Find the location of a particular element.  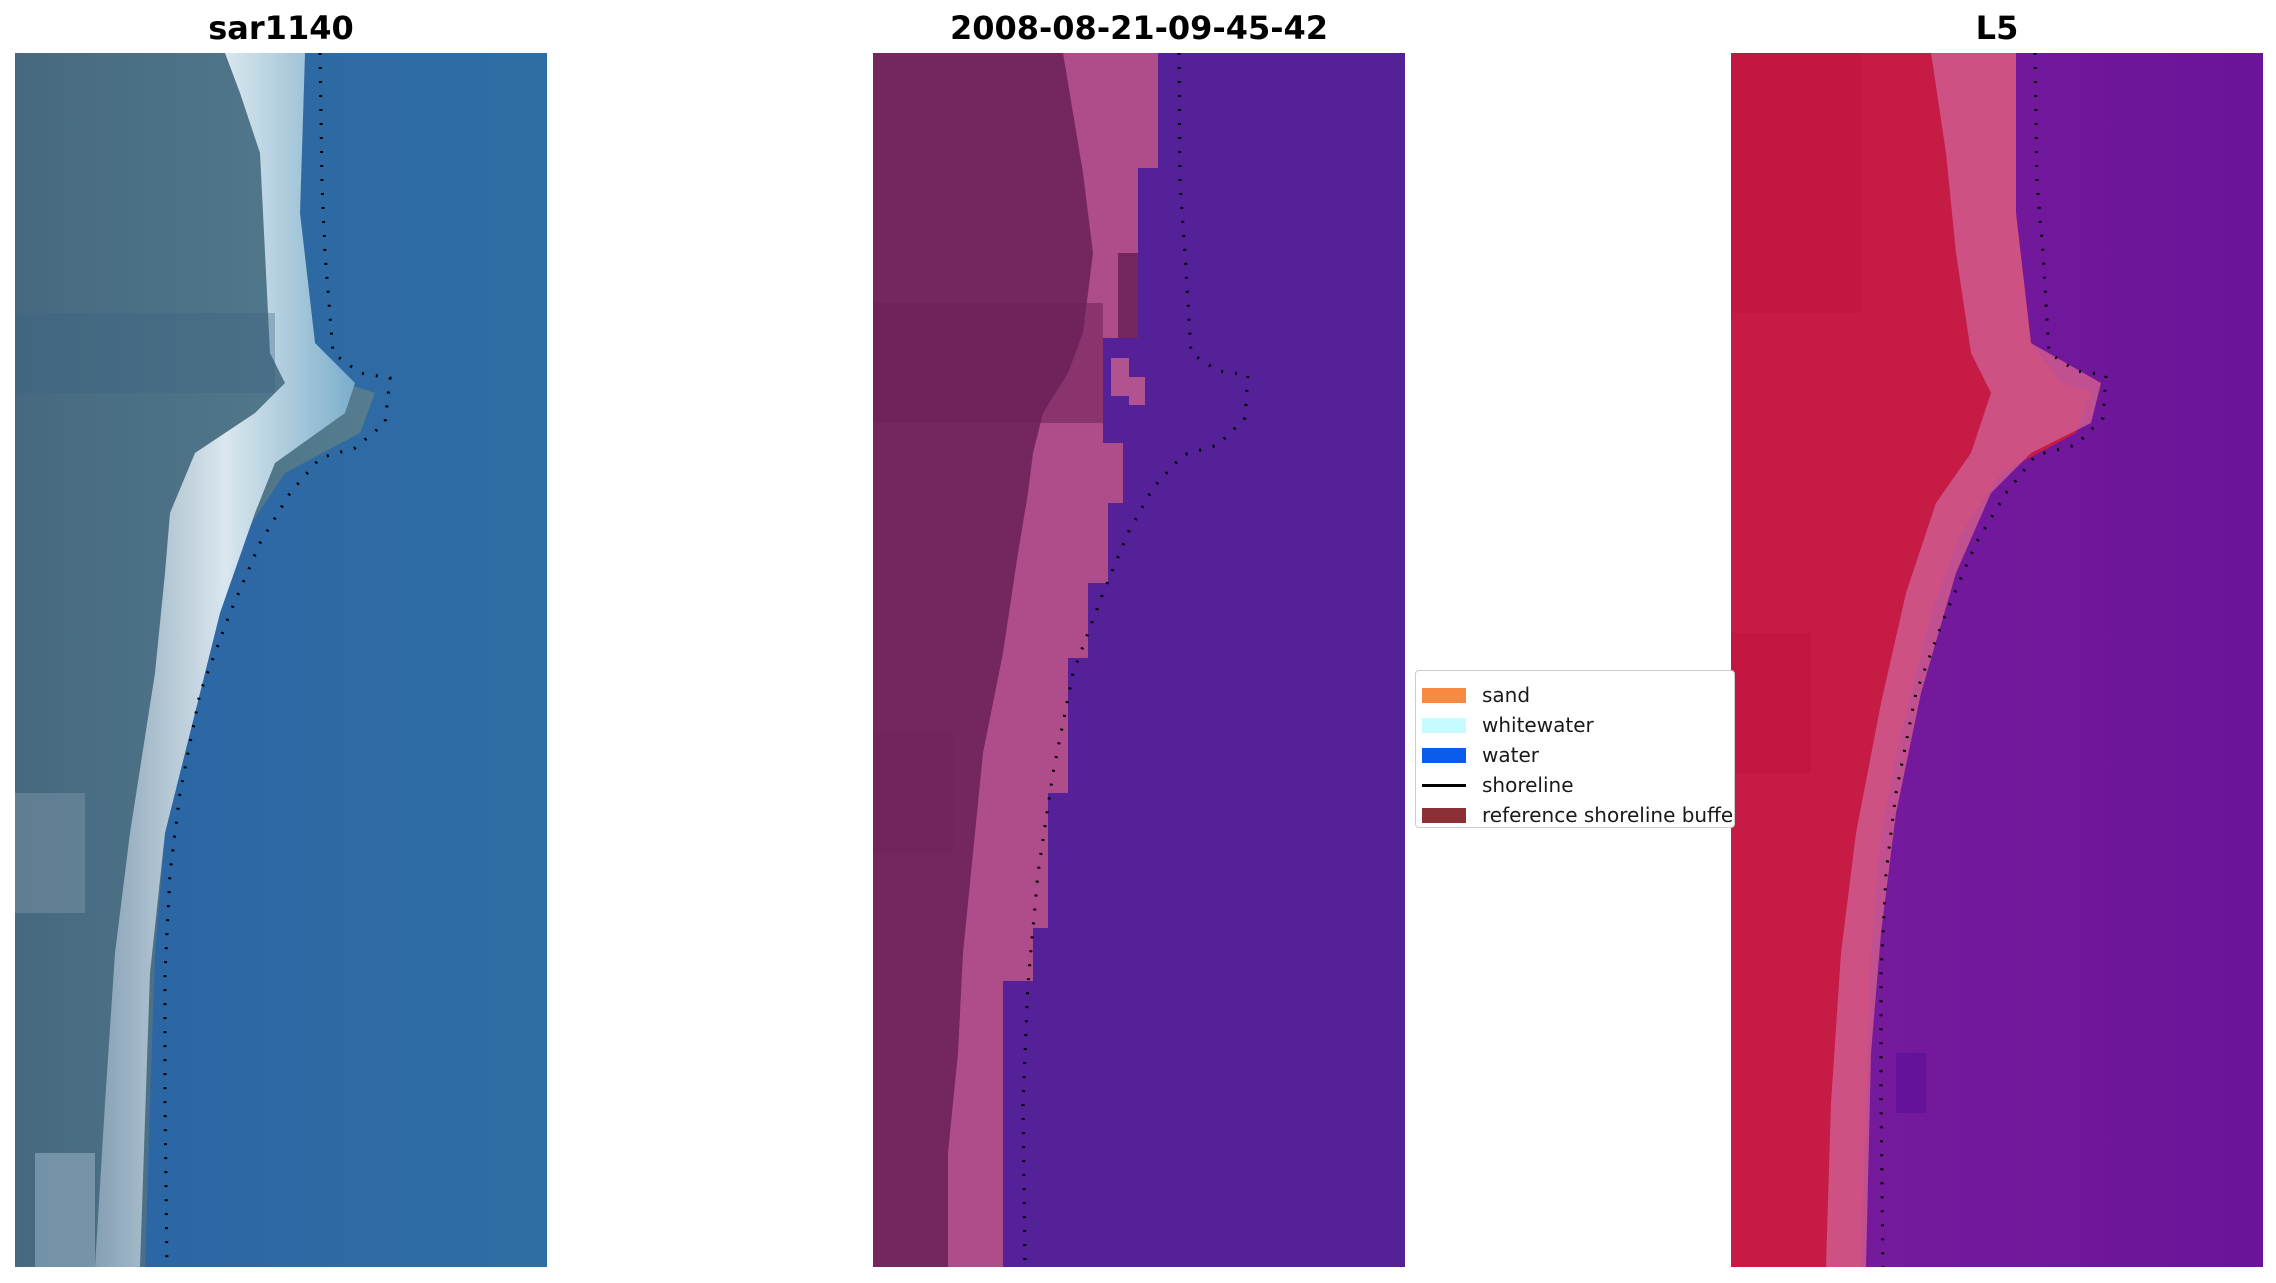

legend-label-whitewater: whitewater is located at coordinates (1538, 725).